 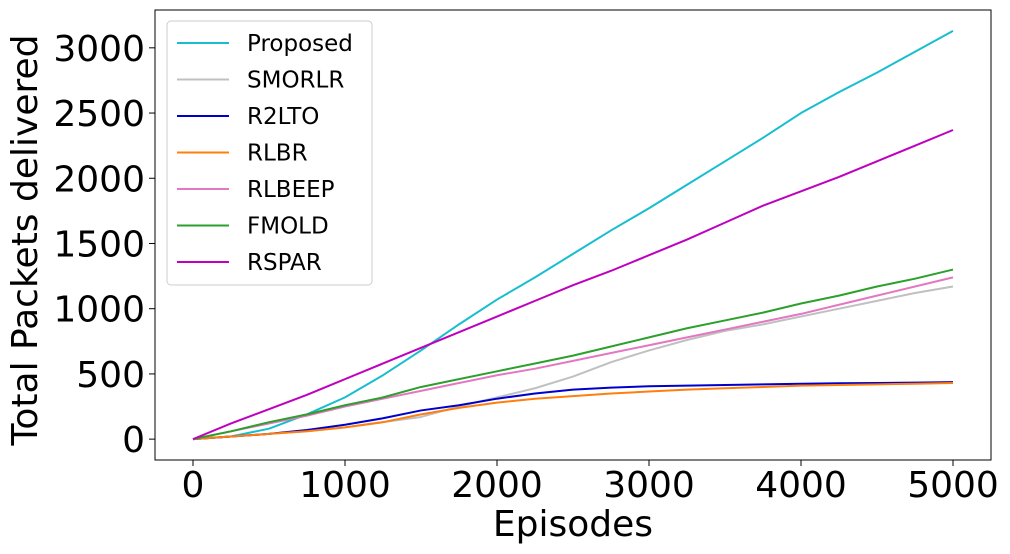 What do you see at coordinates (573, 524) in the screenshot?
I see `x-axis-title: Episodes` at bounding box center [573, 524].